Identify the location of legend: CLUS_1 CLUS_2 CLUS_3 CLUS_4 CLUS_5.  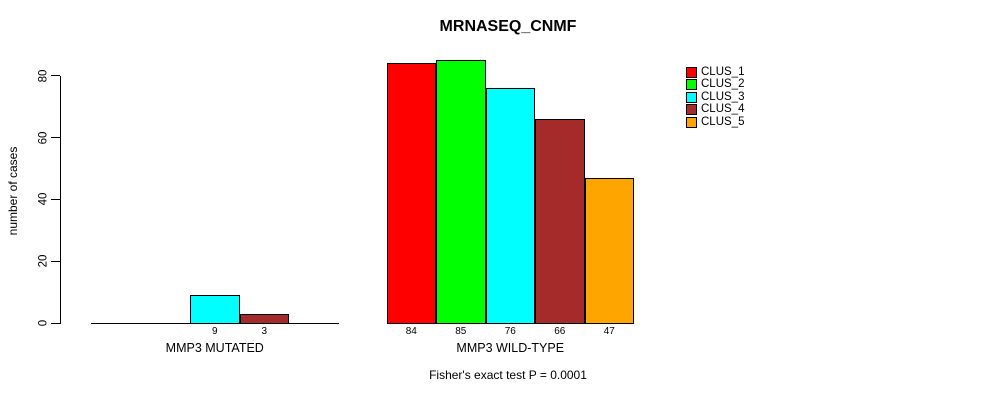
(715, 97).